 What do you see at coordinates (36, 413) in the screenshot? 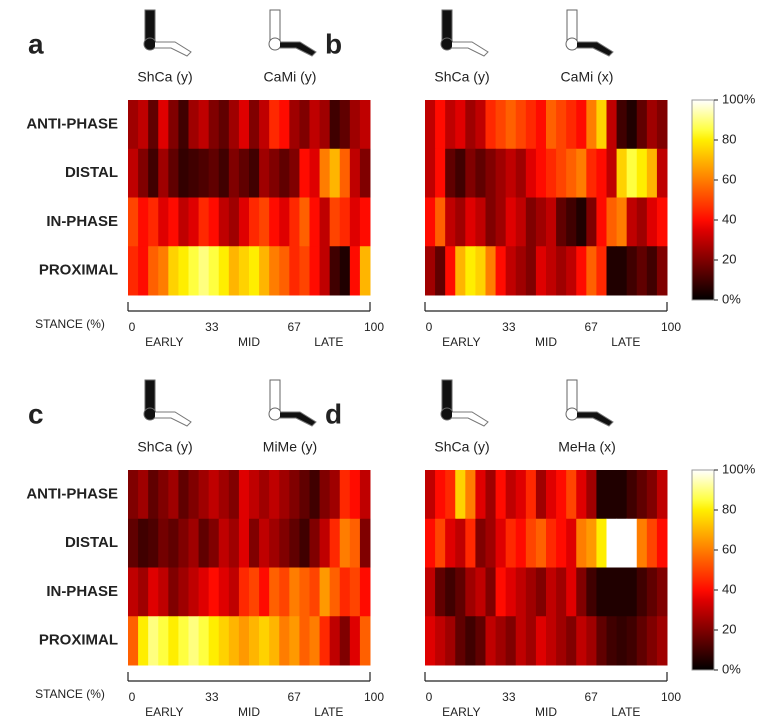
I see `panel-label: c` at bounding box center [36, 413].